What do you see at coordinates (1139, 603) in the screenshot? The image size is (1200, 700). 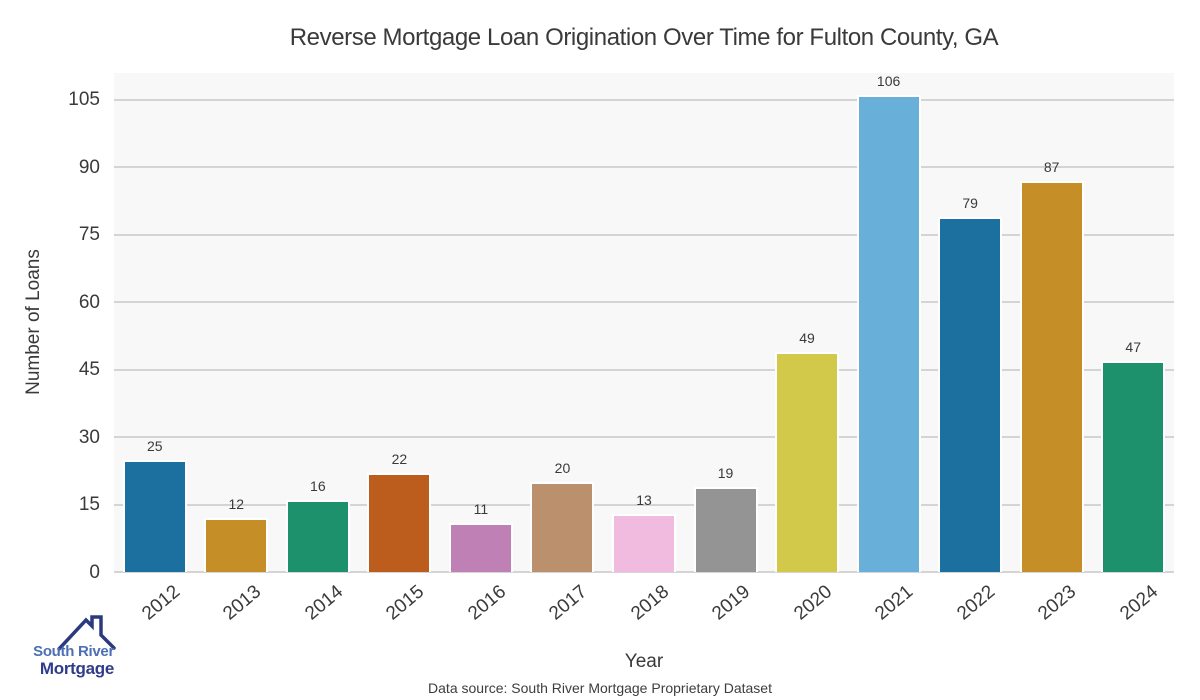 I see `x-tick-label: 2024` at bounding box center [1139, 603].